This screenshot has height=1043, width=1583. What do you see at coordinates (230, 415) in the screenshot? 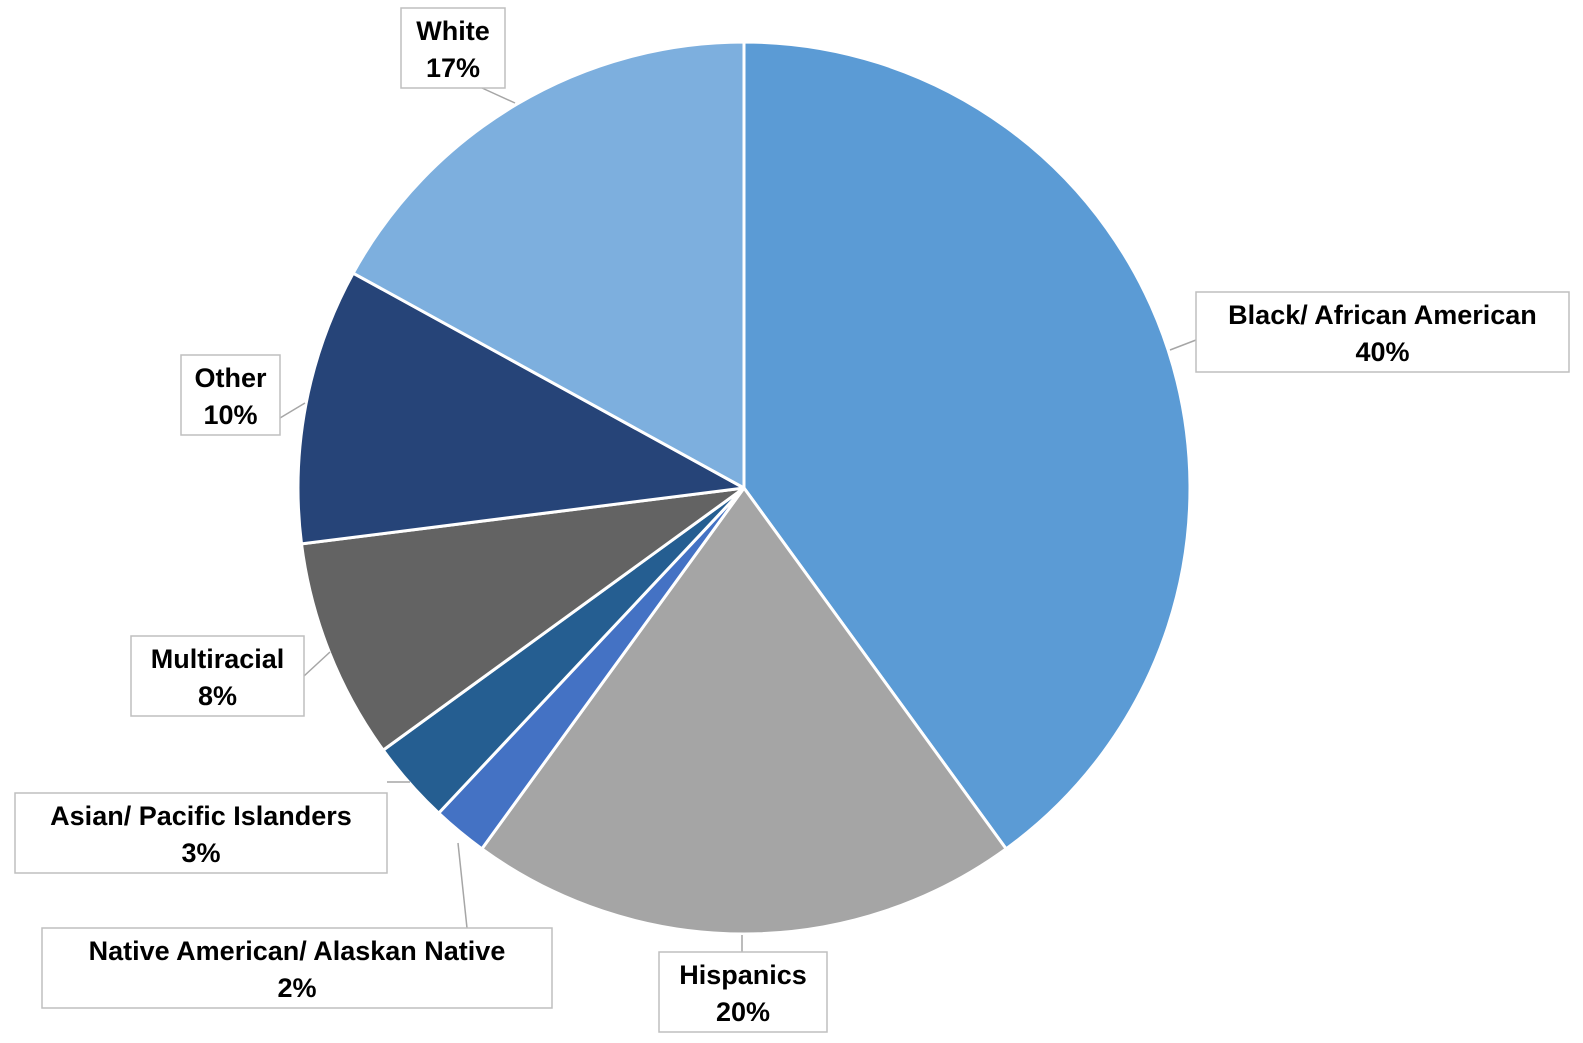
I see `label-percent: 10%` at bounding box center [230, 415].